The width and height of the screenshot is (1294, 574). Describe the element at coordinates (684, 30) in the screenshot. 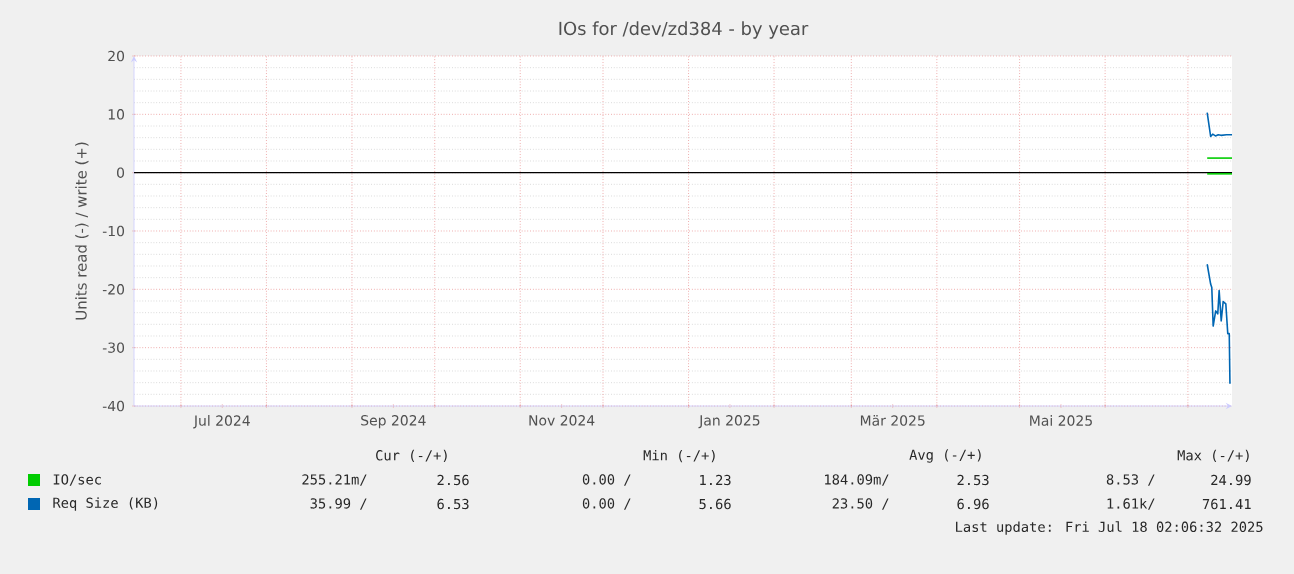

I see `chart-title: IOs for /dev/zd384 - by year` at that location.